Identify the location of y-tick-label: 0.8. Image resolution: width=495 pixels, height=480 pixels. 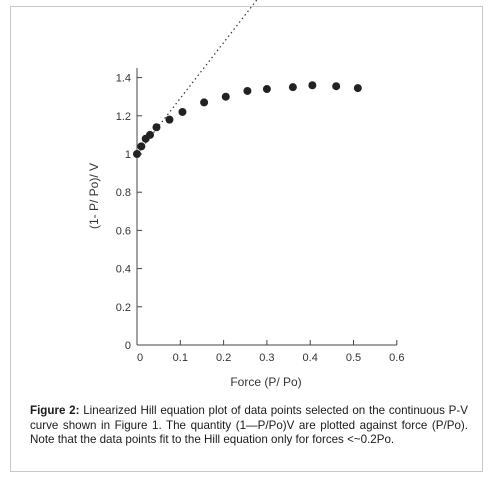
(123, 193).